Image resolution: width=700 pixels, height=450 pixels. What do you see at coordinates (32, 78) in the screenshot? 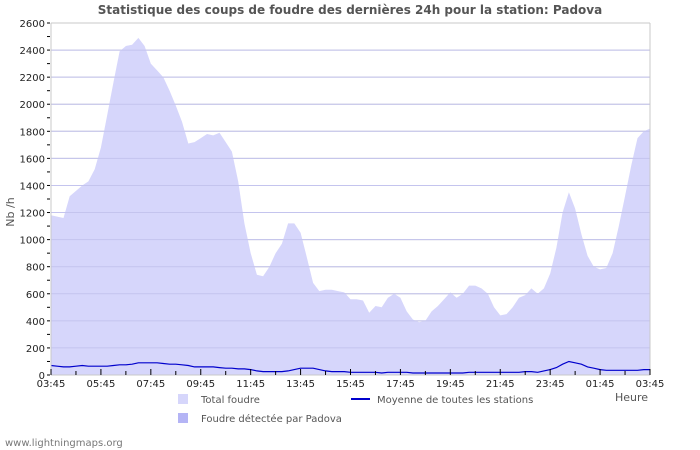
I see `y-tick-label: 2200` at bounding box center [32, 78].